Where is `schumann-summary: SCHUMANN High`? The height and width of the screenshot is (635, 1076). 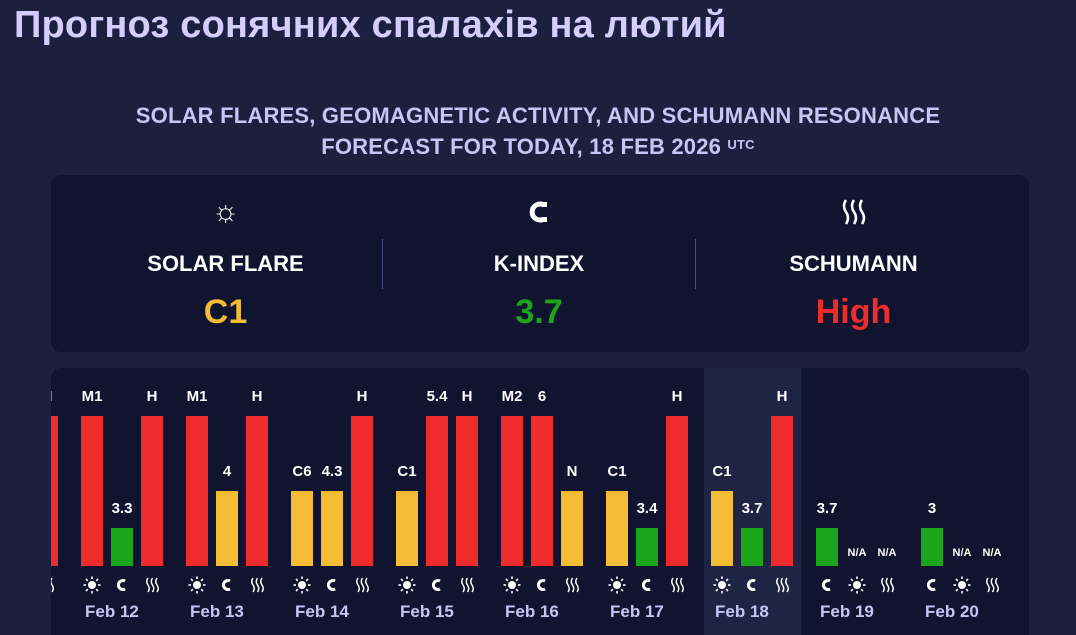 schumann-summary: SCHUMANN High is located at coordinates (853, 263).